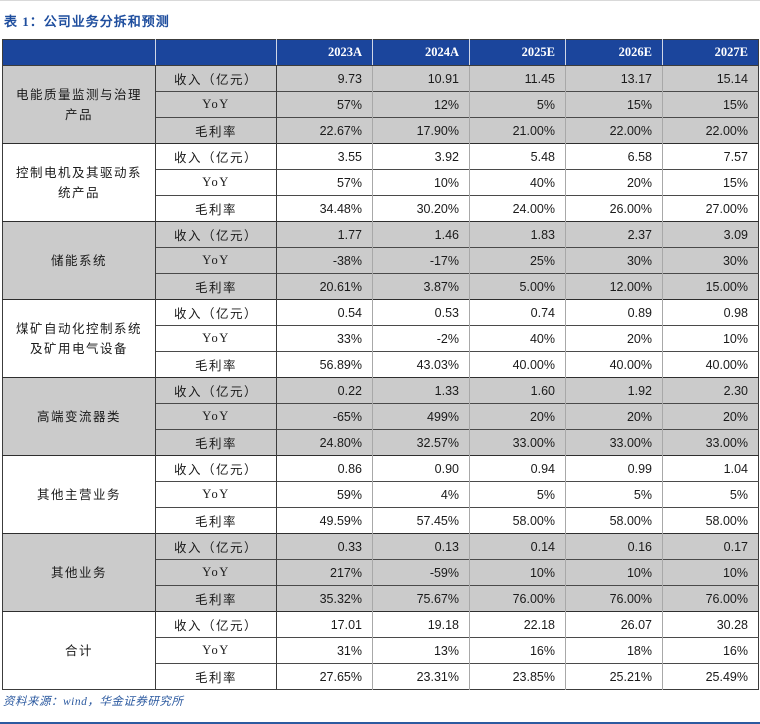 This screenshot has height=724, width=760. What do you see at coordinates (421, 468) in the screenshot?
I see `value-cell: 0.90` at bounding box center [421, 468].